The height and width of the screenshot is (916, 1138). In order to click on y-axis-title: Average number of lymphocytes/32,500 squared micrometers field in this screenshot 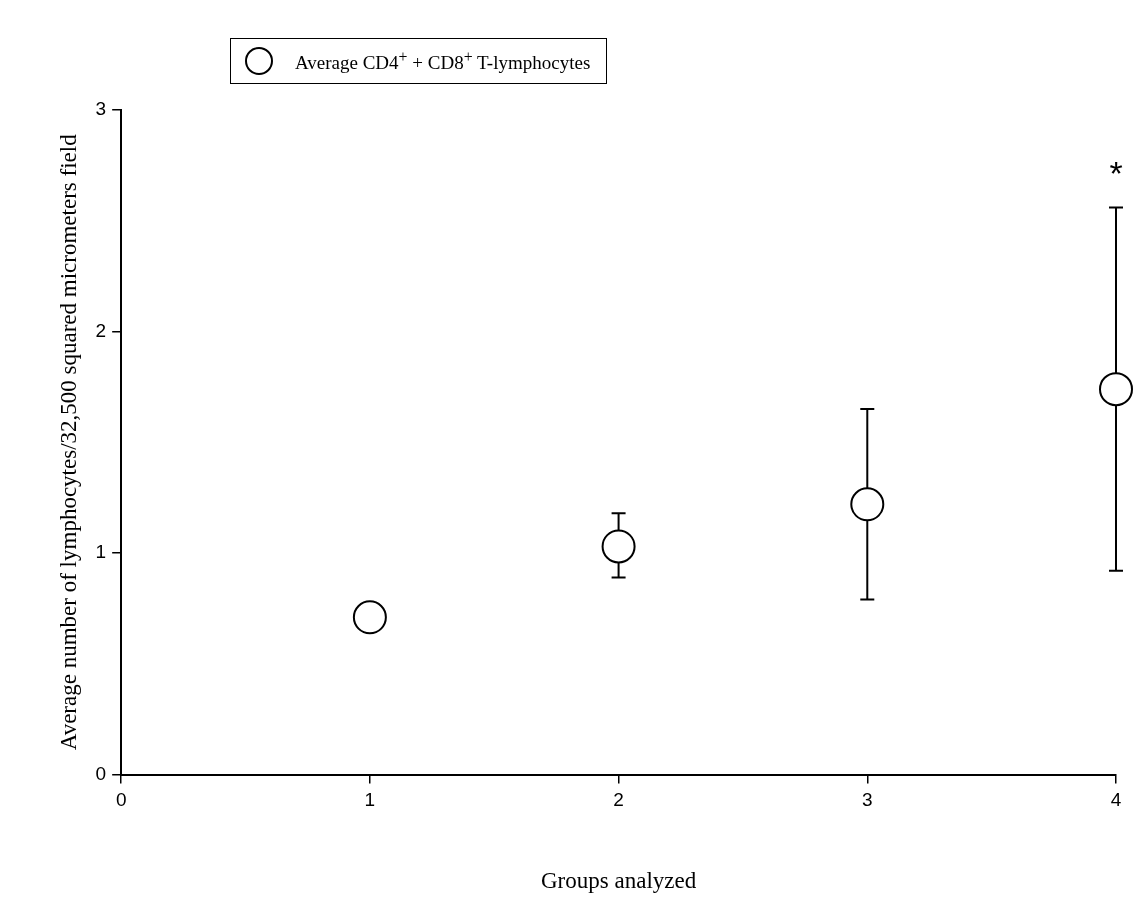, I will do `click(68, 442)`.